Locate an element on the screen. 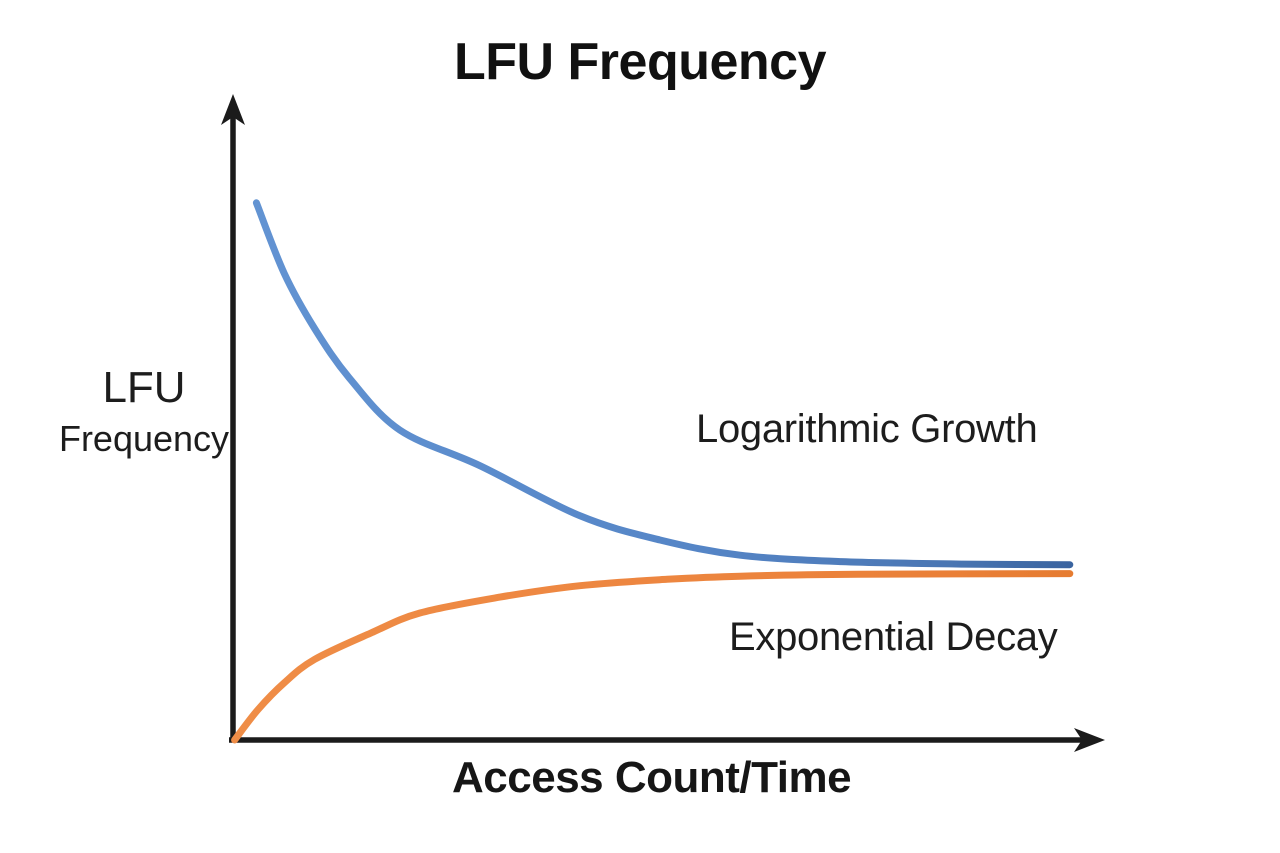  y-axis-arrowhead is located at coordinates (233, 109).